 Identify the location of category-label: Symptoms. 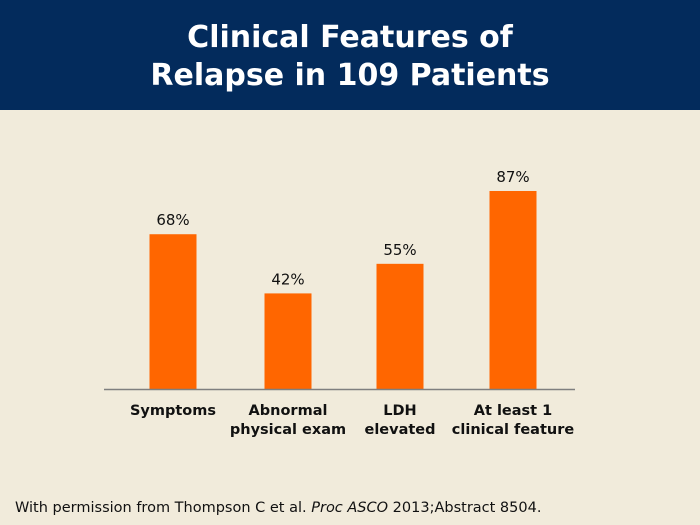
(173, 411).